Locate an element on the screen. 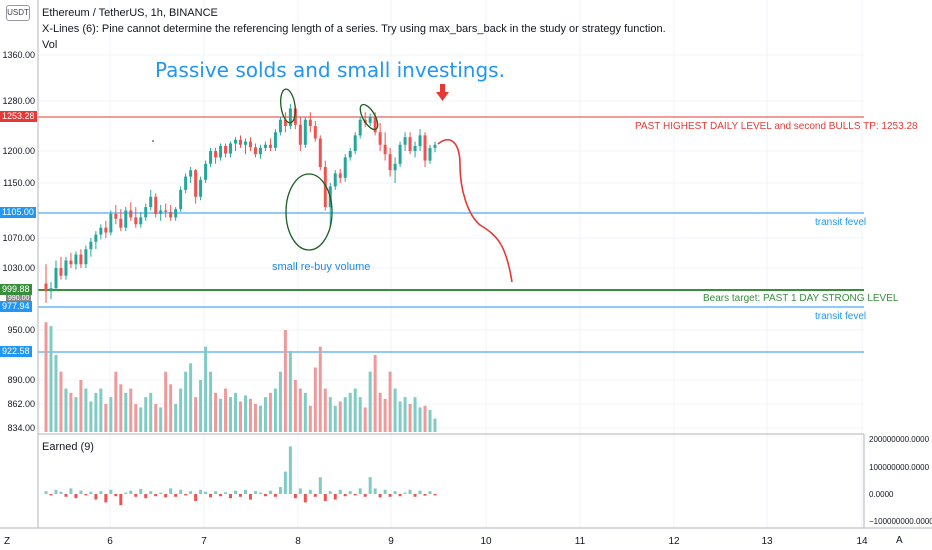 Image resolution: width=932 pixels, height=550 pixels. time-tick-label: 6 is located at coordinates (110, 541).